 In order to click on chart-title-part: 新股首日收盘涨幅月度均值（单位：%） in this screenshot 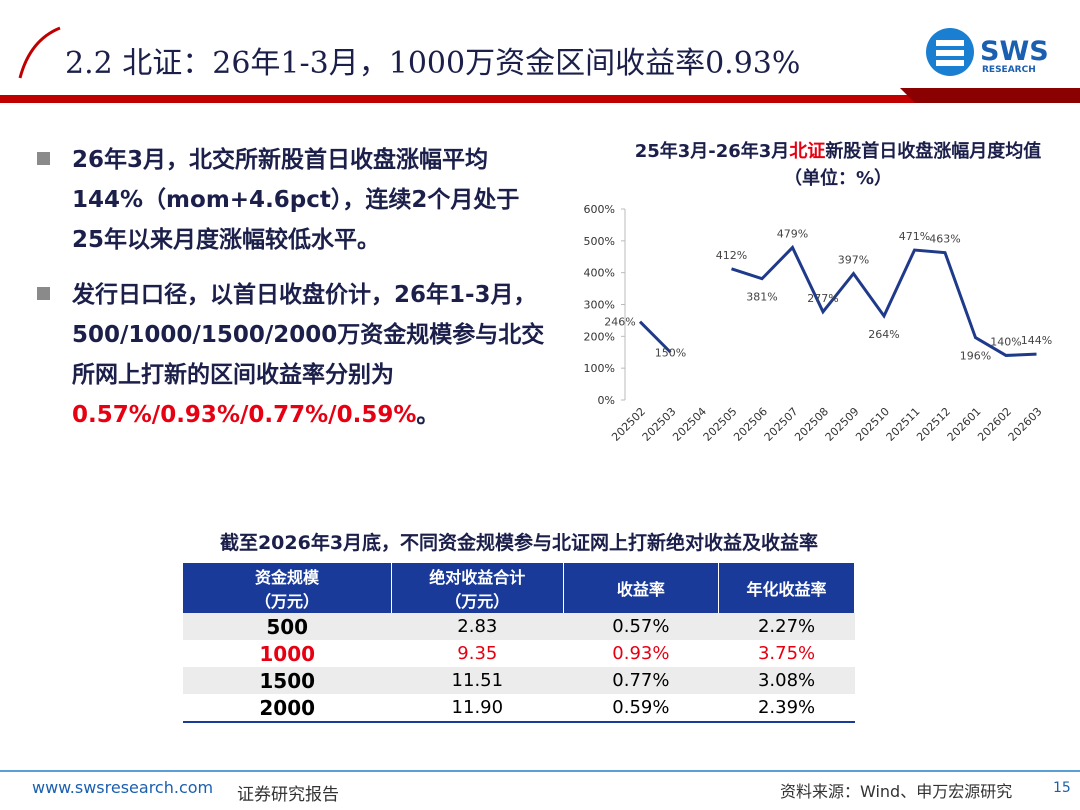, I will do `click(912, 165)`.